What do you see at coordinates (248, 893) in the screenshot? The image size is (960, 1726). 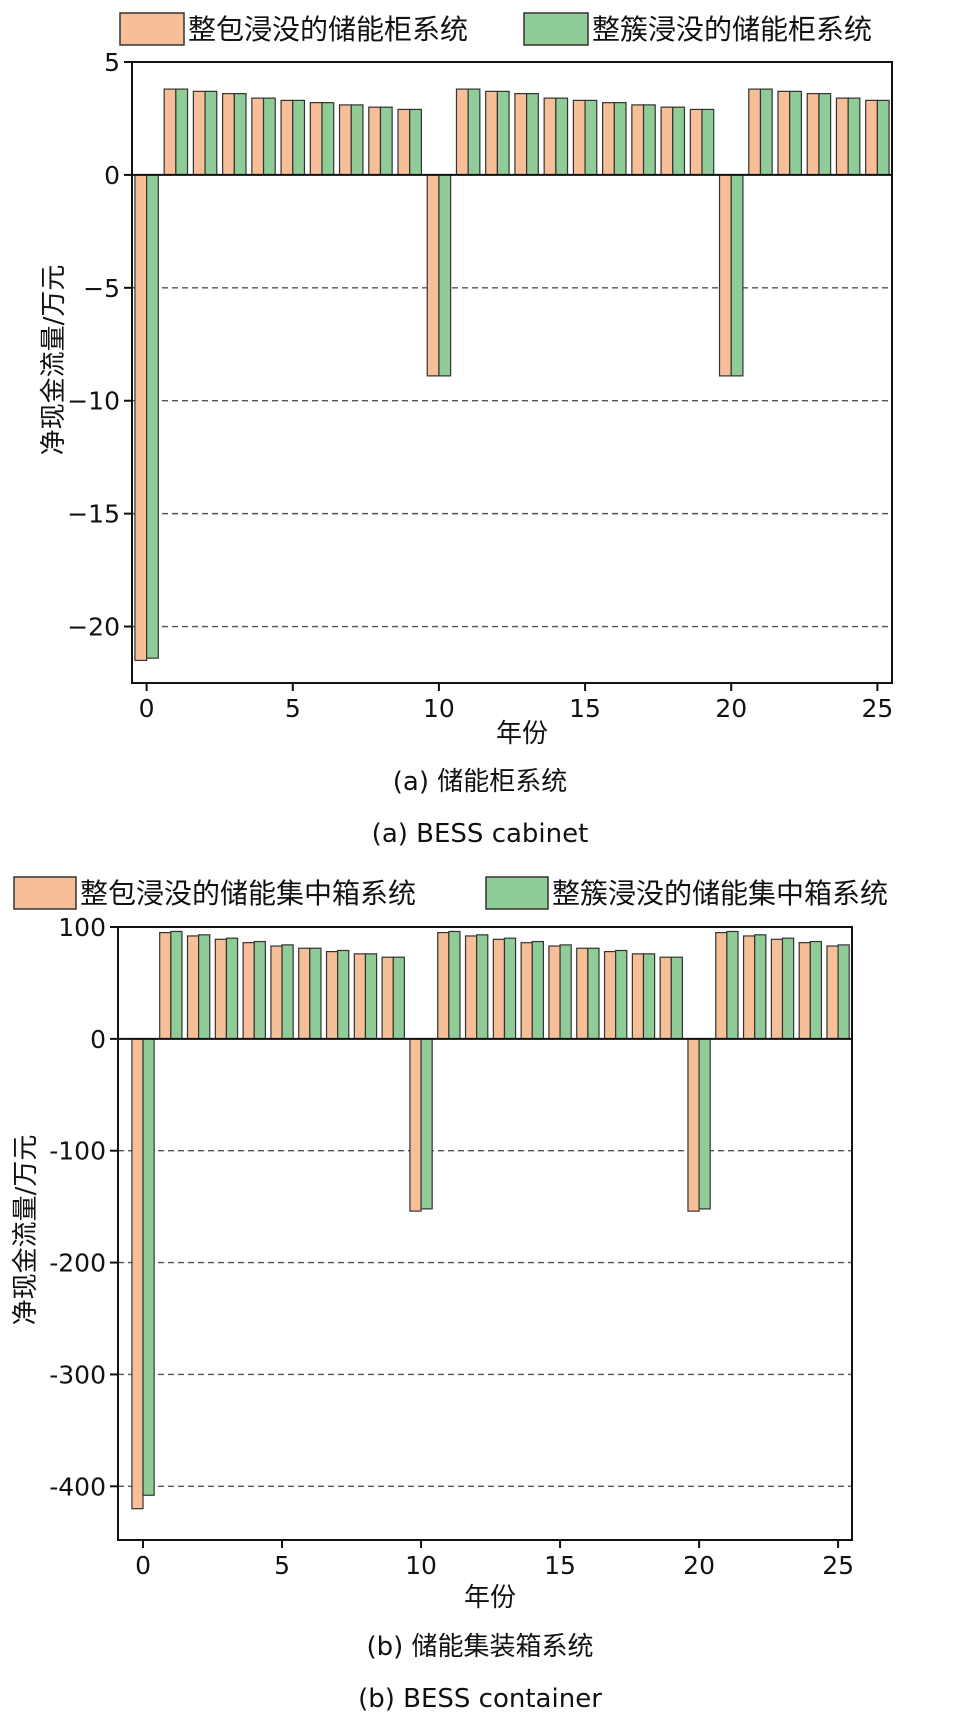 I see `legend-b-label-1: 整包浸没的储能集中箱系统` at bounding box center [248, 893].